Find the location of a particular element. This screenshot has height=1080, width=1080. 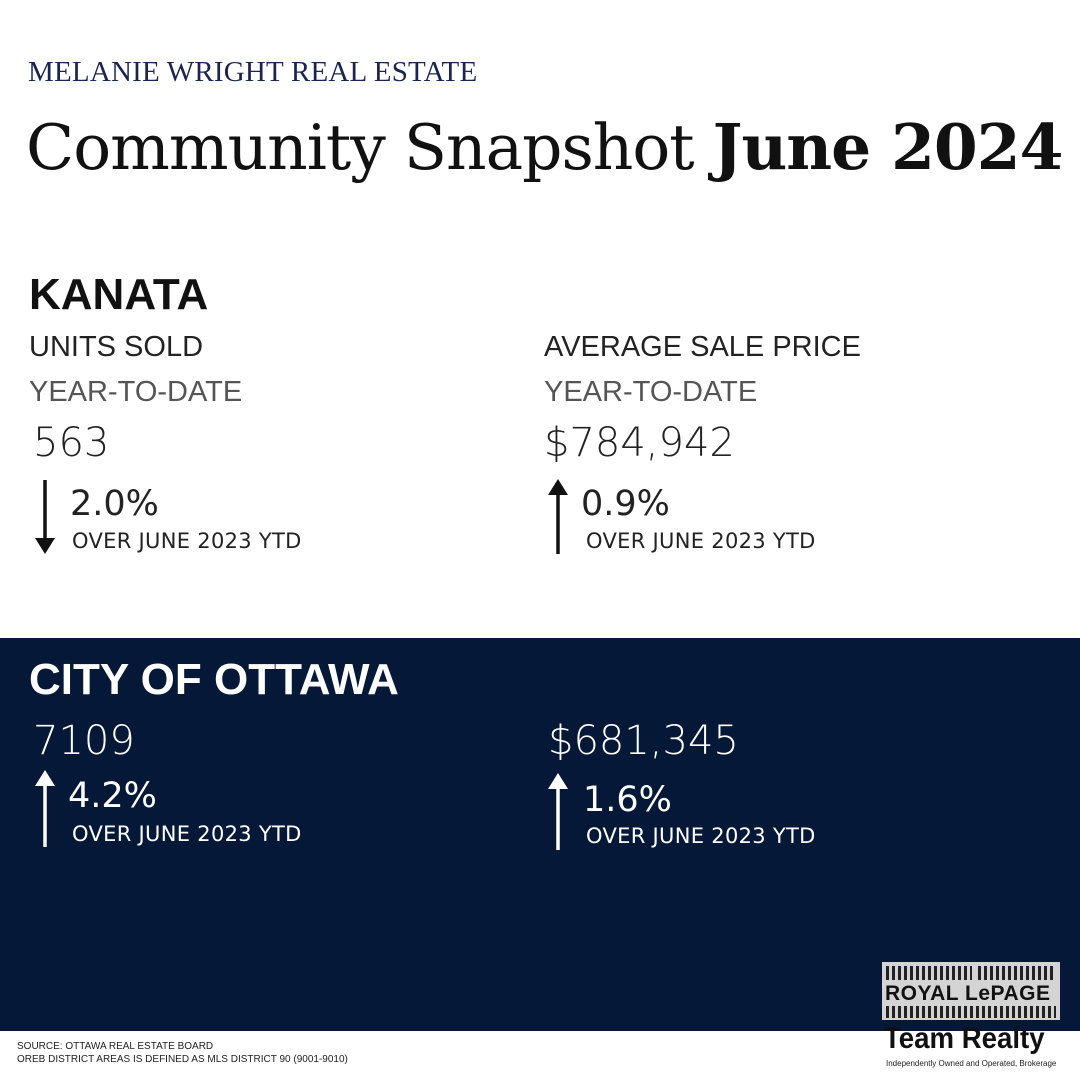

page-title: Community Snapshot June 2024 is located at coordinates (545, 147).